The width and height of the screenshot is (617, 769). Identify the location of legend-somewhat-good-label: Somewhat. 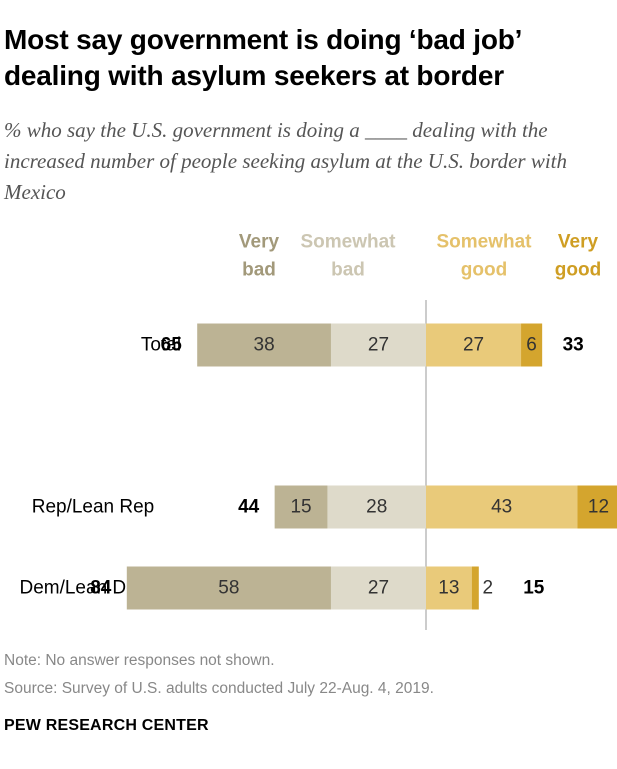
(484, 242).